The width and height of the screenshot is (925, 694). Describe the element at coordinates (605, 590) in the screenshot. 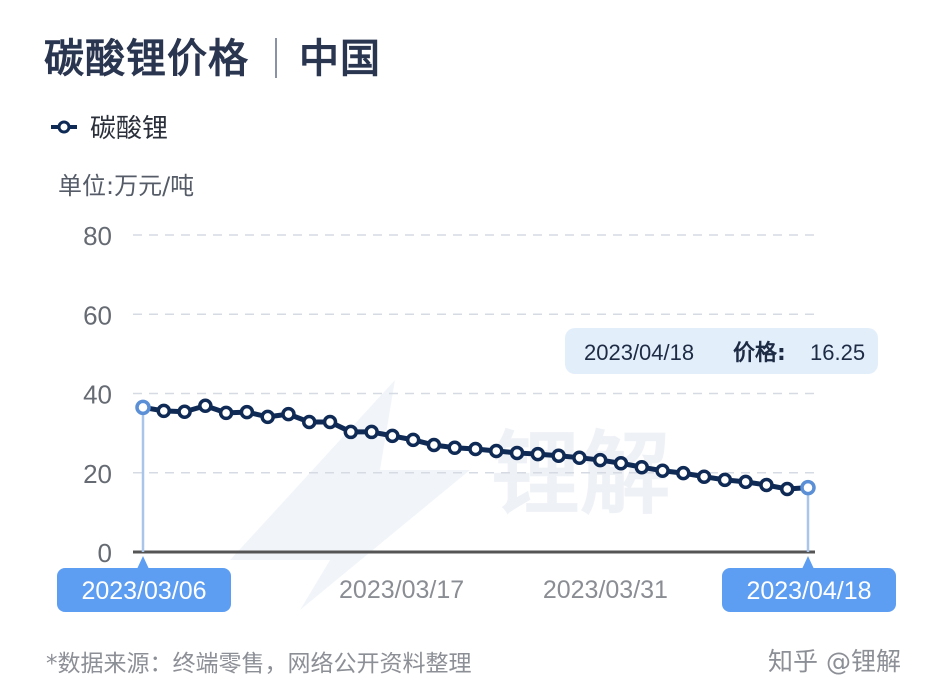

I see `x-tick-label: 2023/03/31` at that location.